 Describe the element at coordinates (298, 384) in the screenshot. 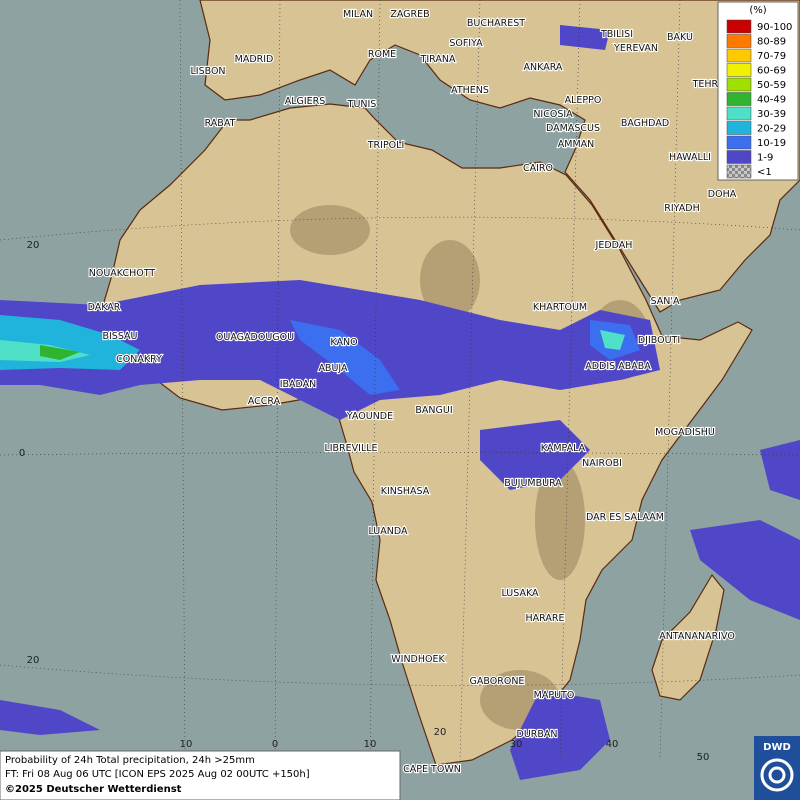

I see `city-label: IBADAN` at that location.